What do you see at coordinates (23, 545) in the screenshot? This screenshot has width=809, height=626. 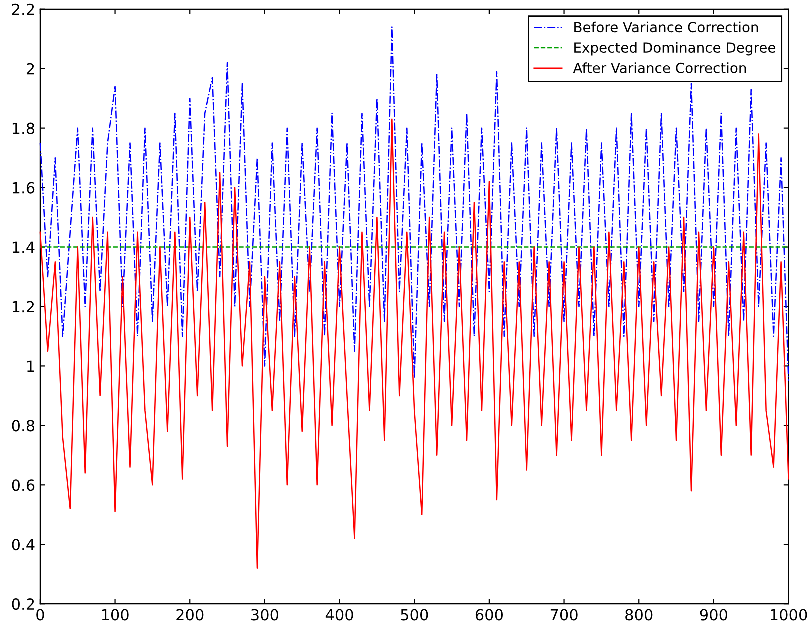 I see `y-tick-label: 0.4` at bounding box center [23, 545].